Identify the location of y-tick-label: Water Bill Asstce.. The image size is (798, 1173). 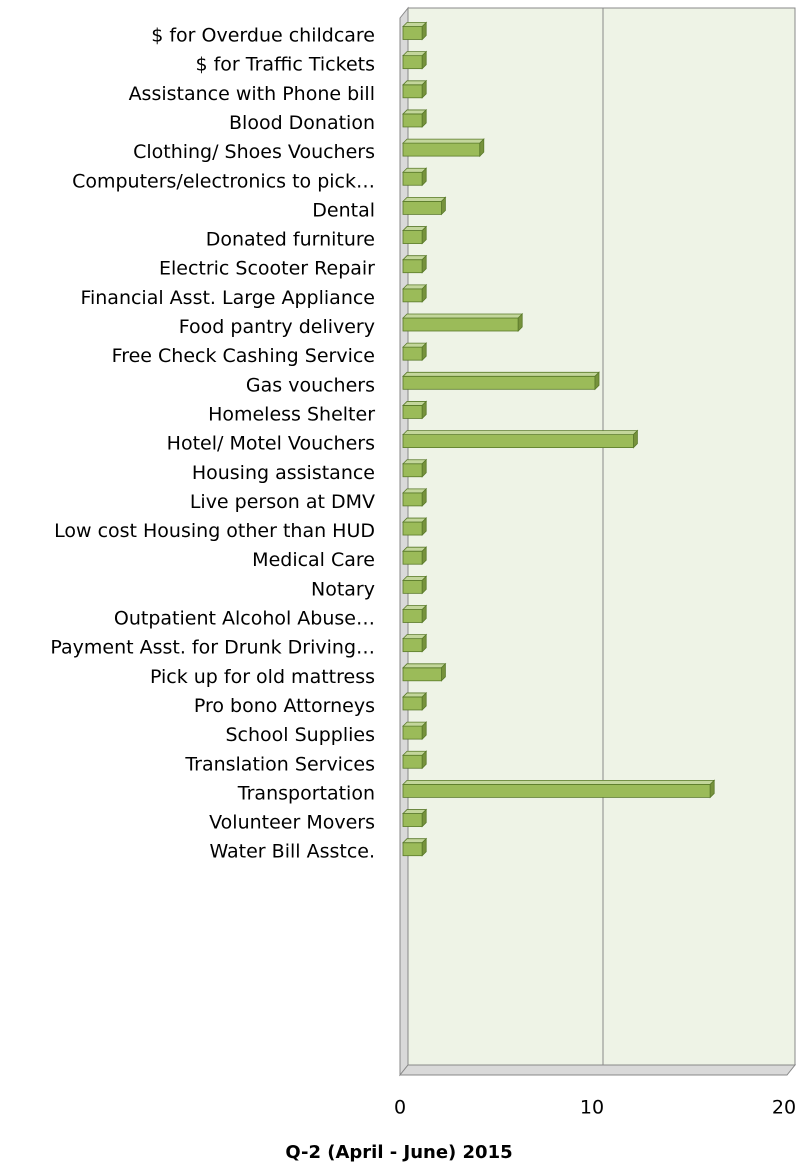
(292, 852).